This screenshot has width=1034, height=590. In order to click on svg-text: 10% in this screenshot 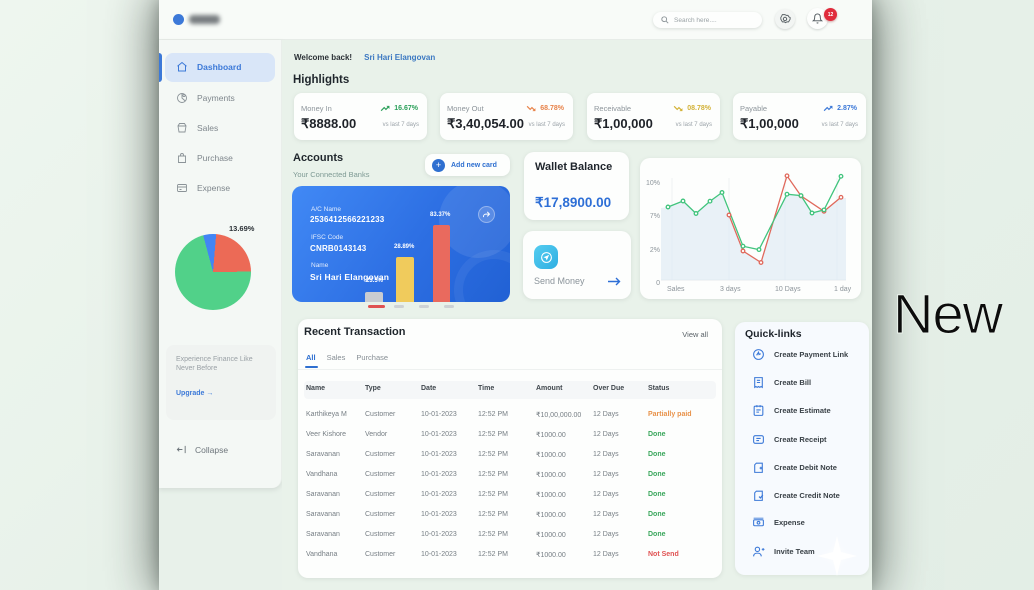, I will do `click(653, 183)`.